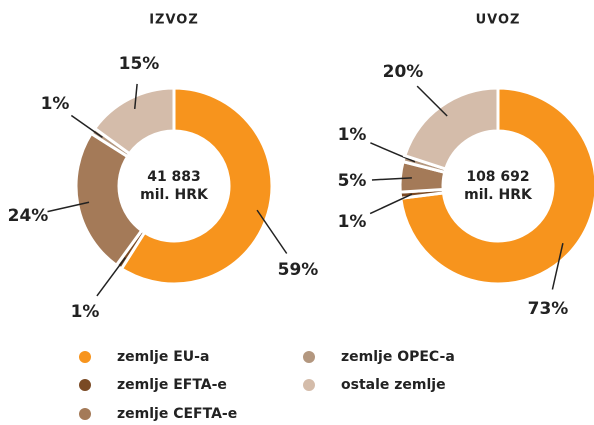 The height and width of the screenshot is (425, 594). Describe the element at coordinates (352, 181) in the screenshot. I see `value-label: 5%` at that location.